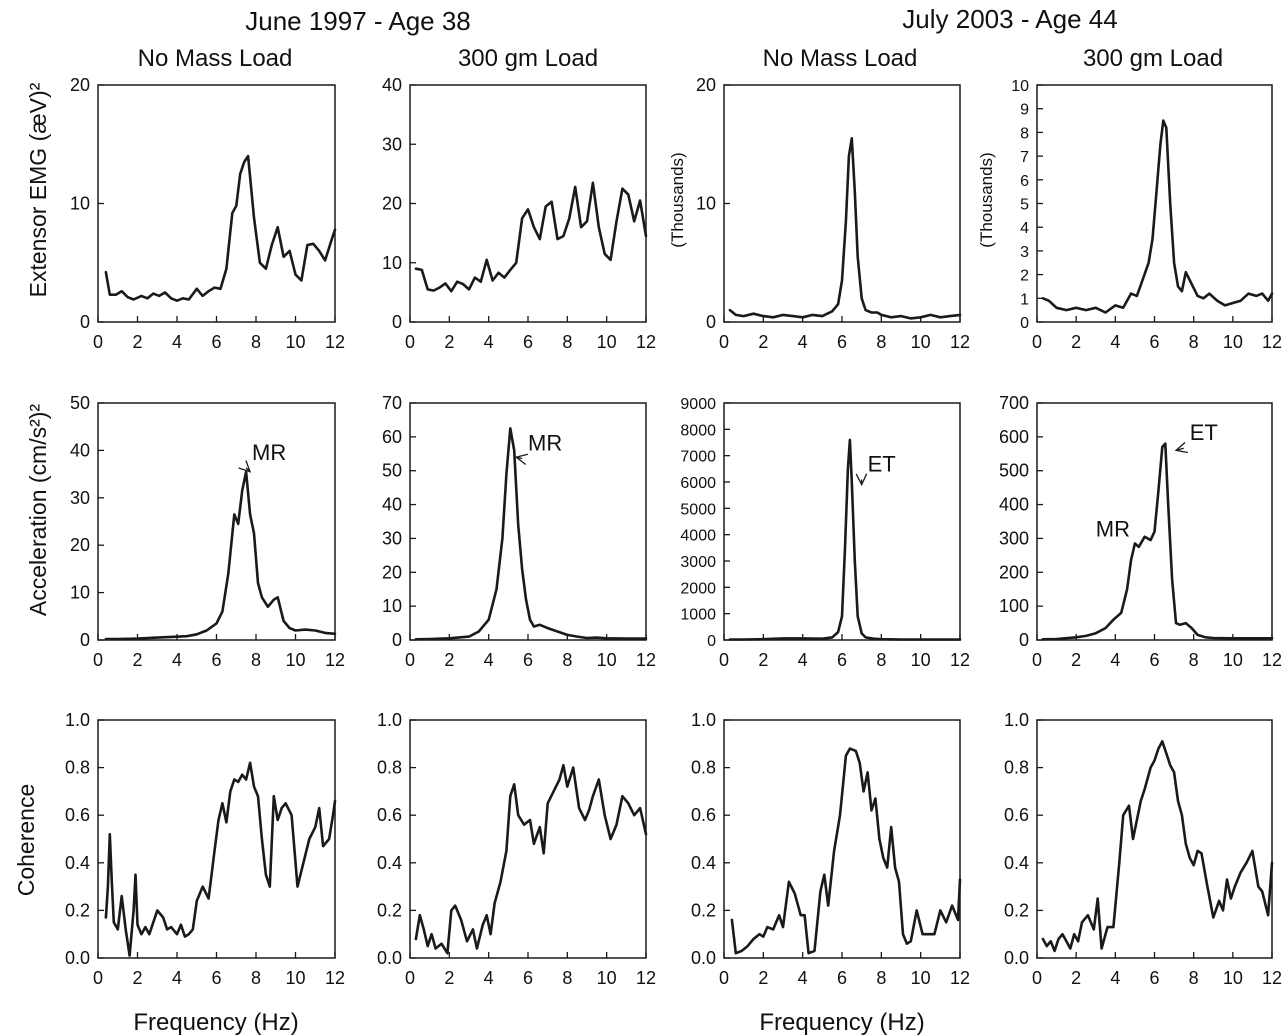 Image resolution: width=1286 pixels, height=1036 pixels. I want to click on y-tick-label: 200, so click(1014, 572).